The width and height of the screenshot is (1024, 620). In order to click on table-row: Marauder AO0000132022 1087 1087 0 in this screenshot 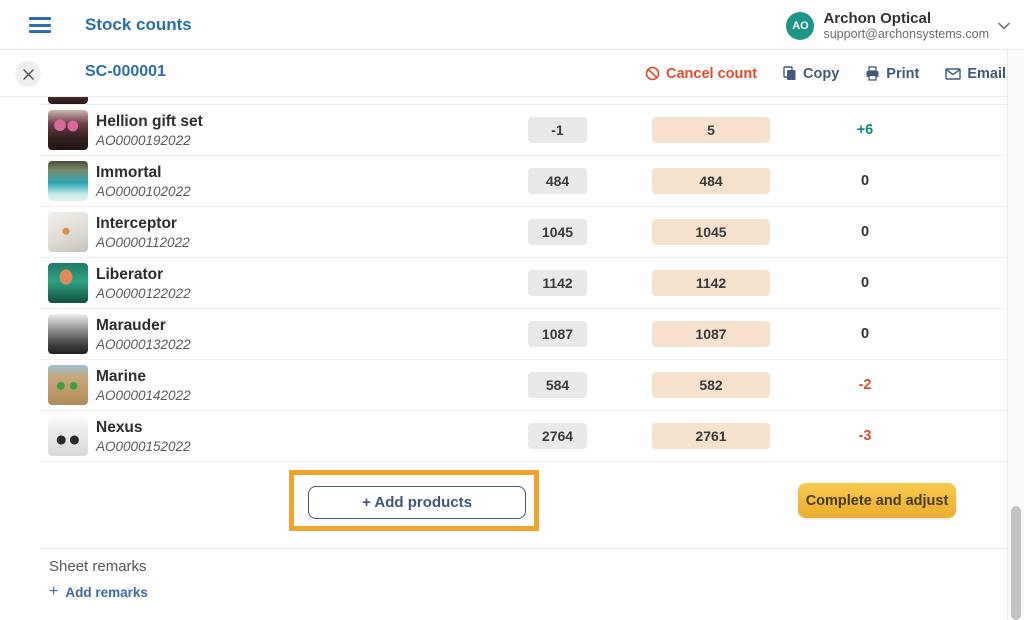, I will do `click(524, 334)`.